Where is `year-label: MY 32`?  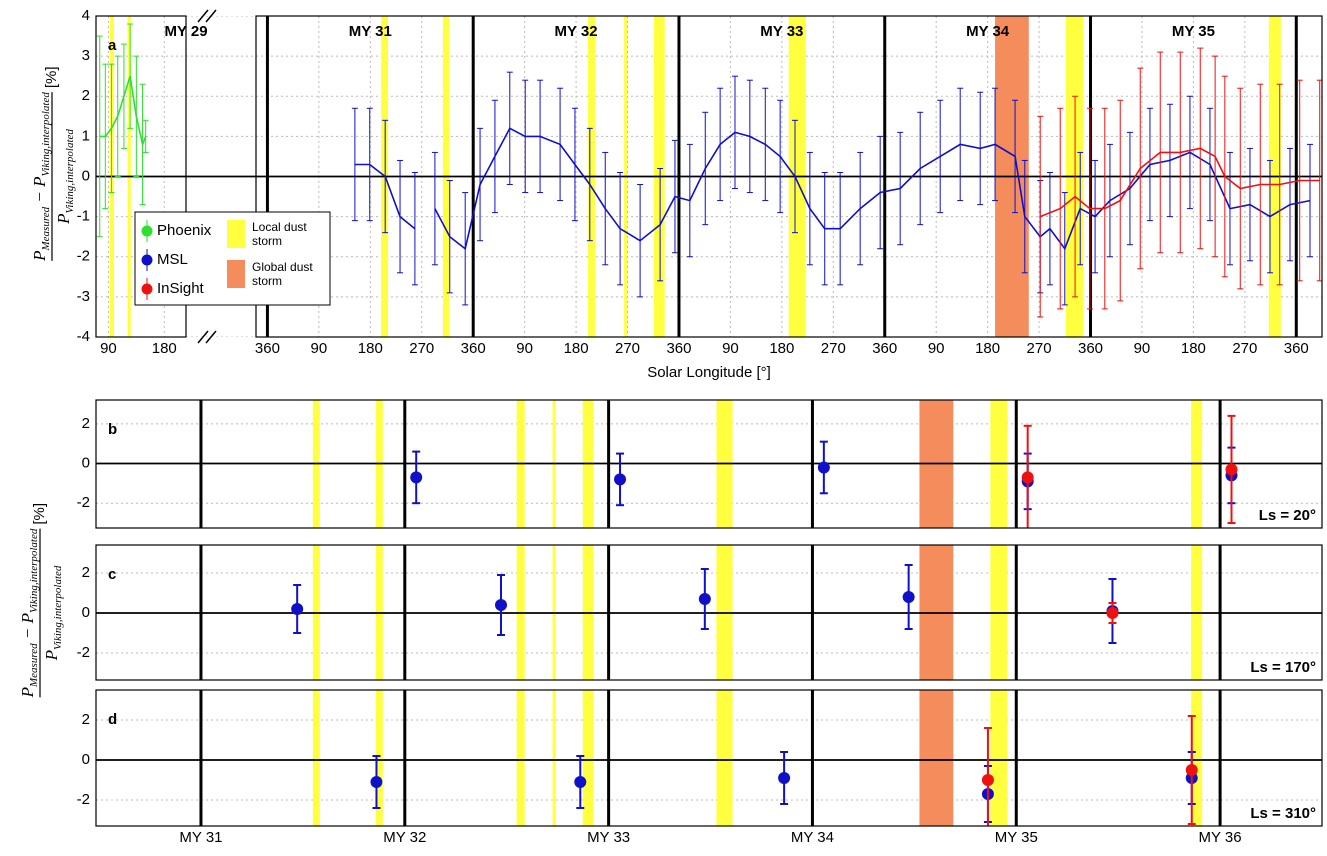
year-label: MY 32 is located at coordinates (576, 31).